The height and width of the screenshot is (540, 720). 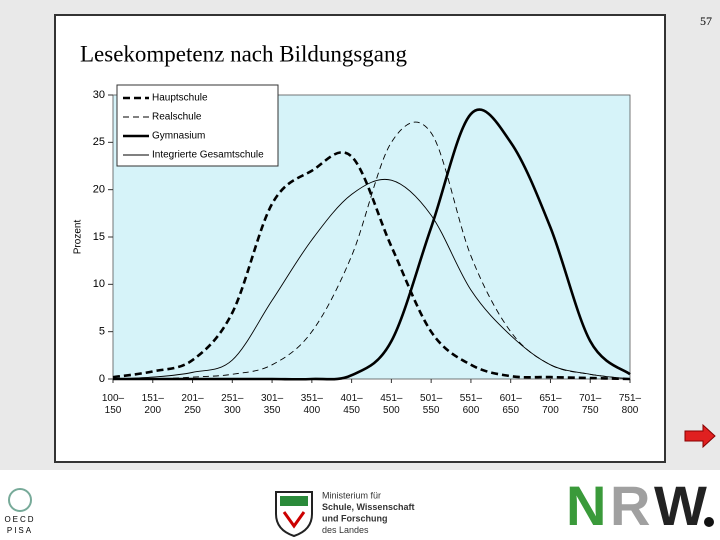 I want to click on coat-of-arms-horse, so click(x=294, y=520).